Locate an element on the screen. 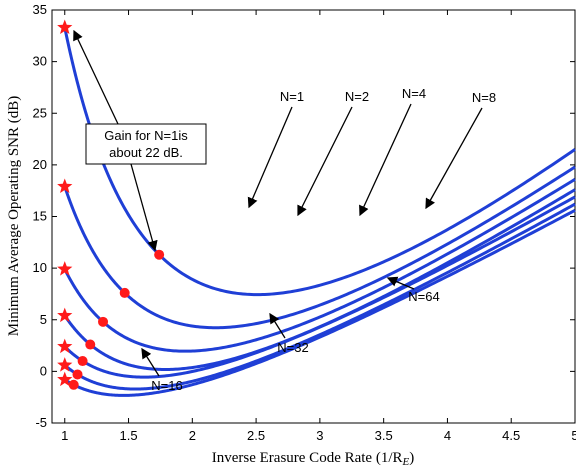 Image resolution: width=576 pixels, height=472 pixels. curve-label: N=4 is located at coordinates (414, 93).